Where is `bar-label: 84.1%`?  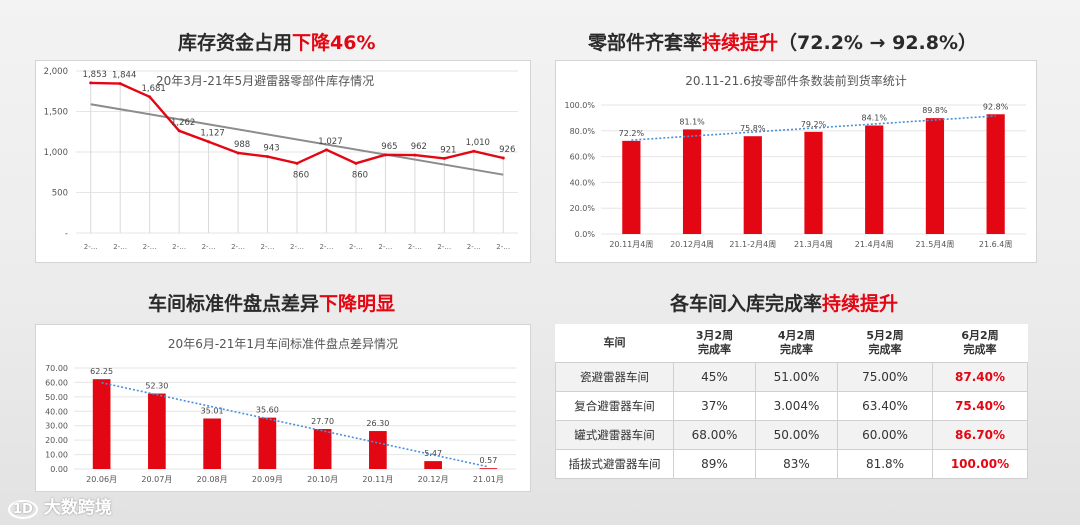
bar-label: 84.1% is located at coordinates (875, 118).